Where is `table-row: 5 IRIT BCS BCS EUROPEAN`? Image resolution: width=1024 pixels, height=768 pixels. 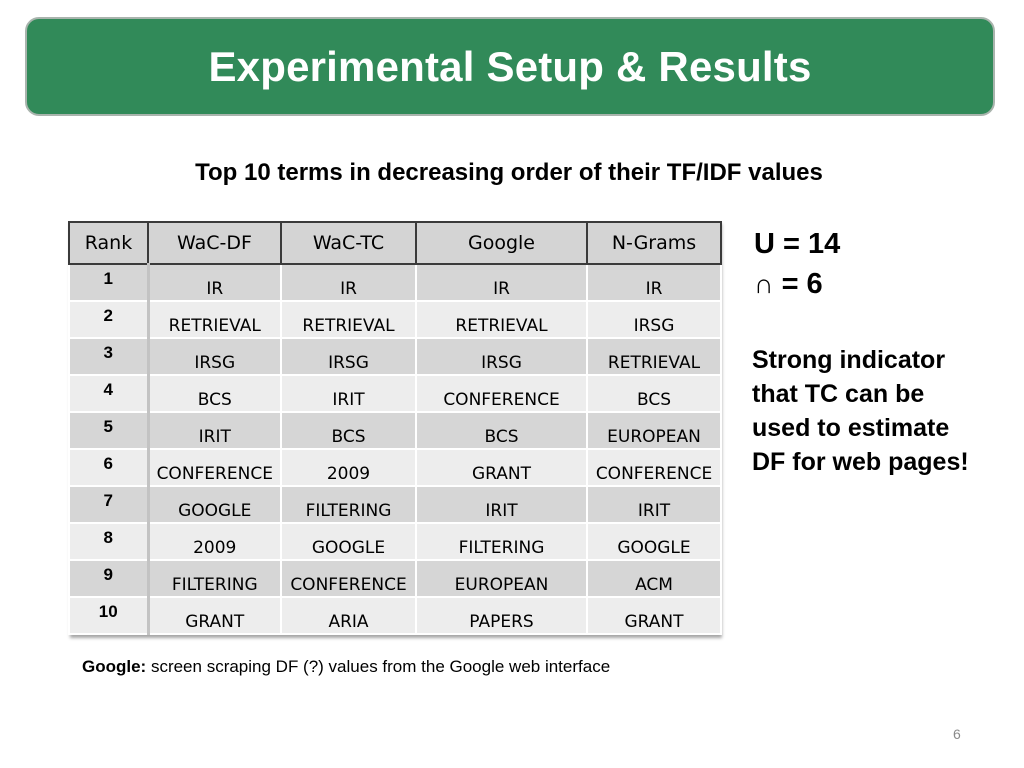 table-row: 5 IRIT BCS BCS EUROPEAN is located at coordinates (395, 431).